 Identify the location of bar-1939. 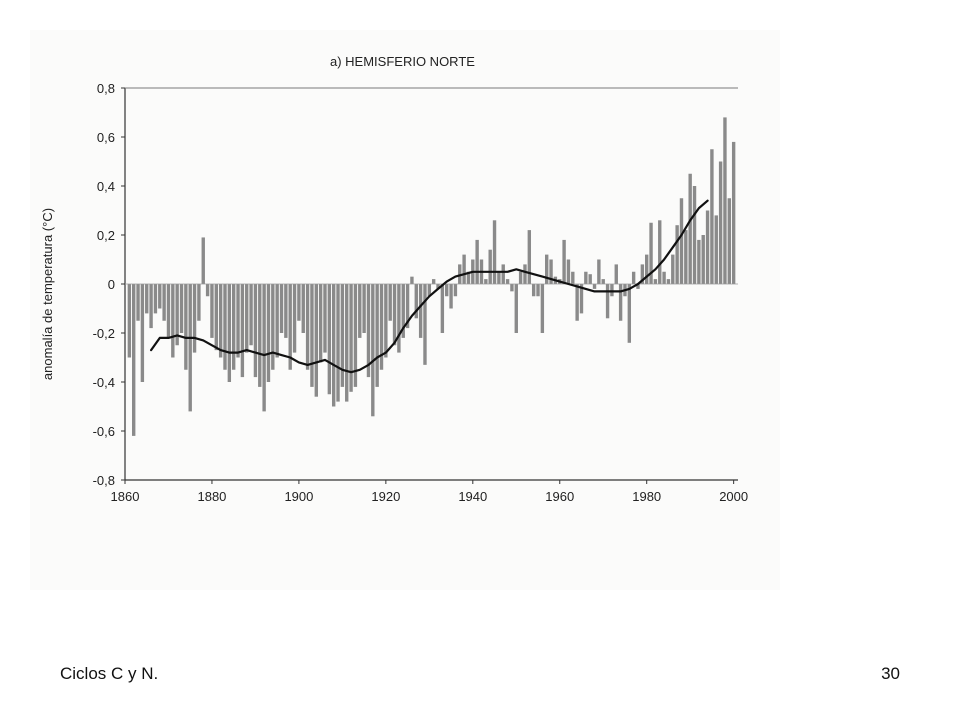
(468, 277).